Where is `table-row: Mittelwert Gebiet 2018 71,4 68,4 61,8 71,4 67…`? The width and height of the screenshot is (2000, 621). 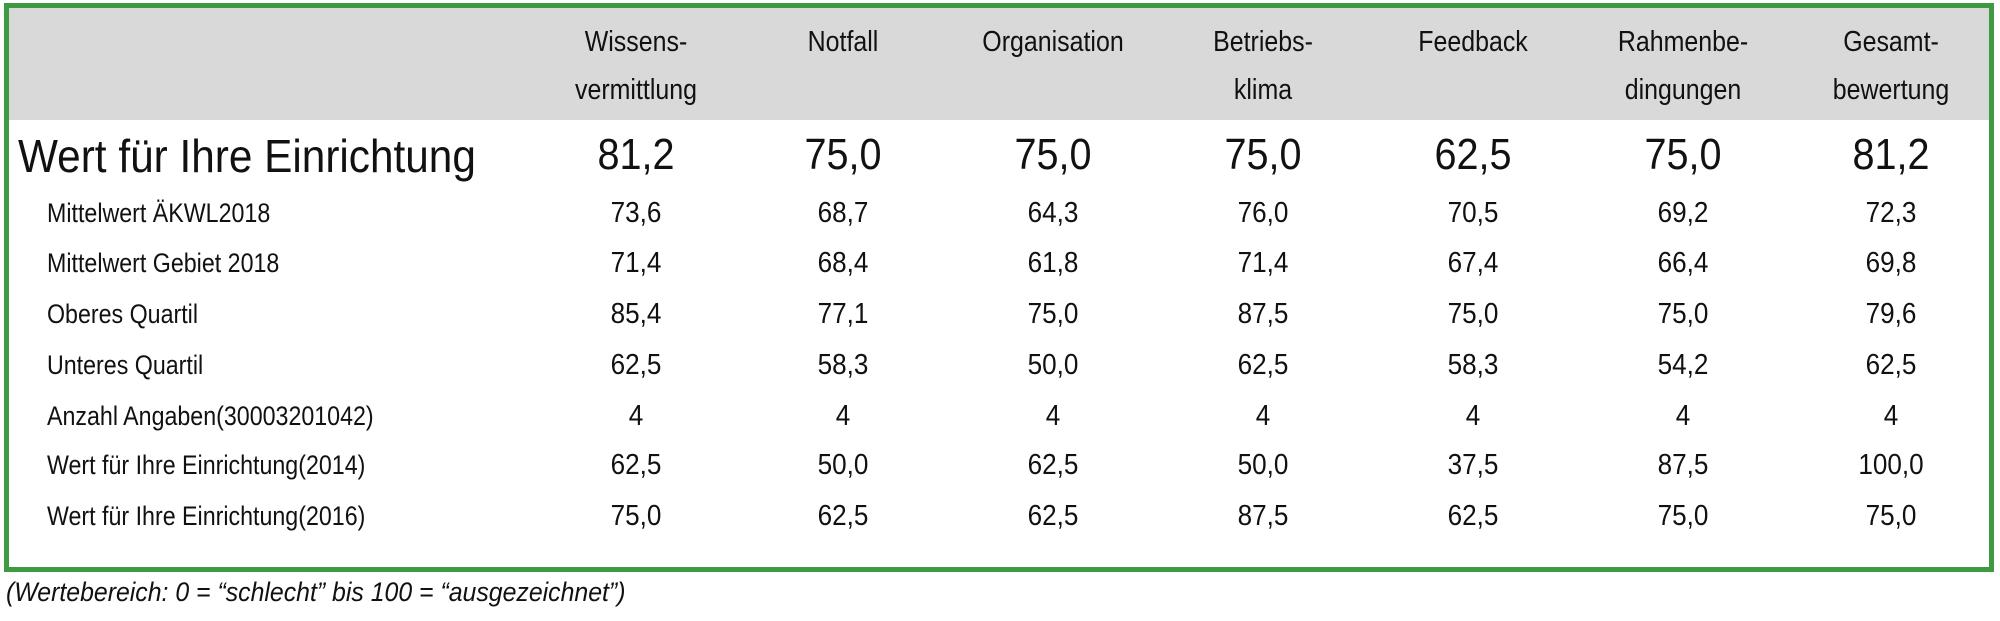 table-row: Mittelwert Gebiet 2018 71,4 68,4 61,8 71,4 67… is located at coordinates (999, 263).